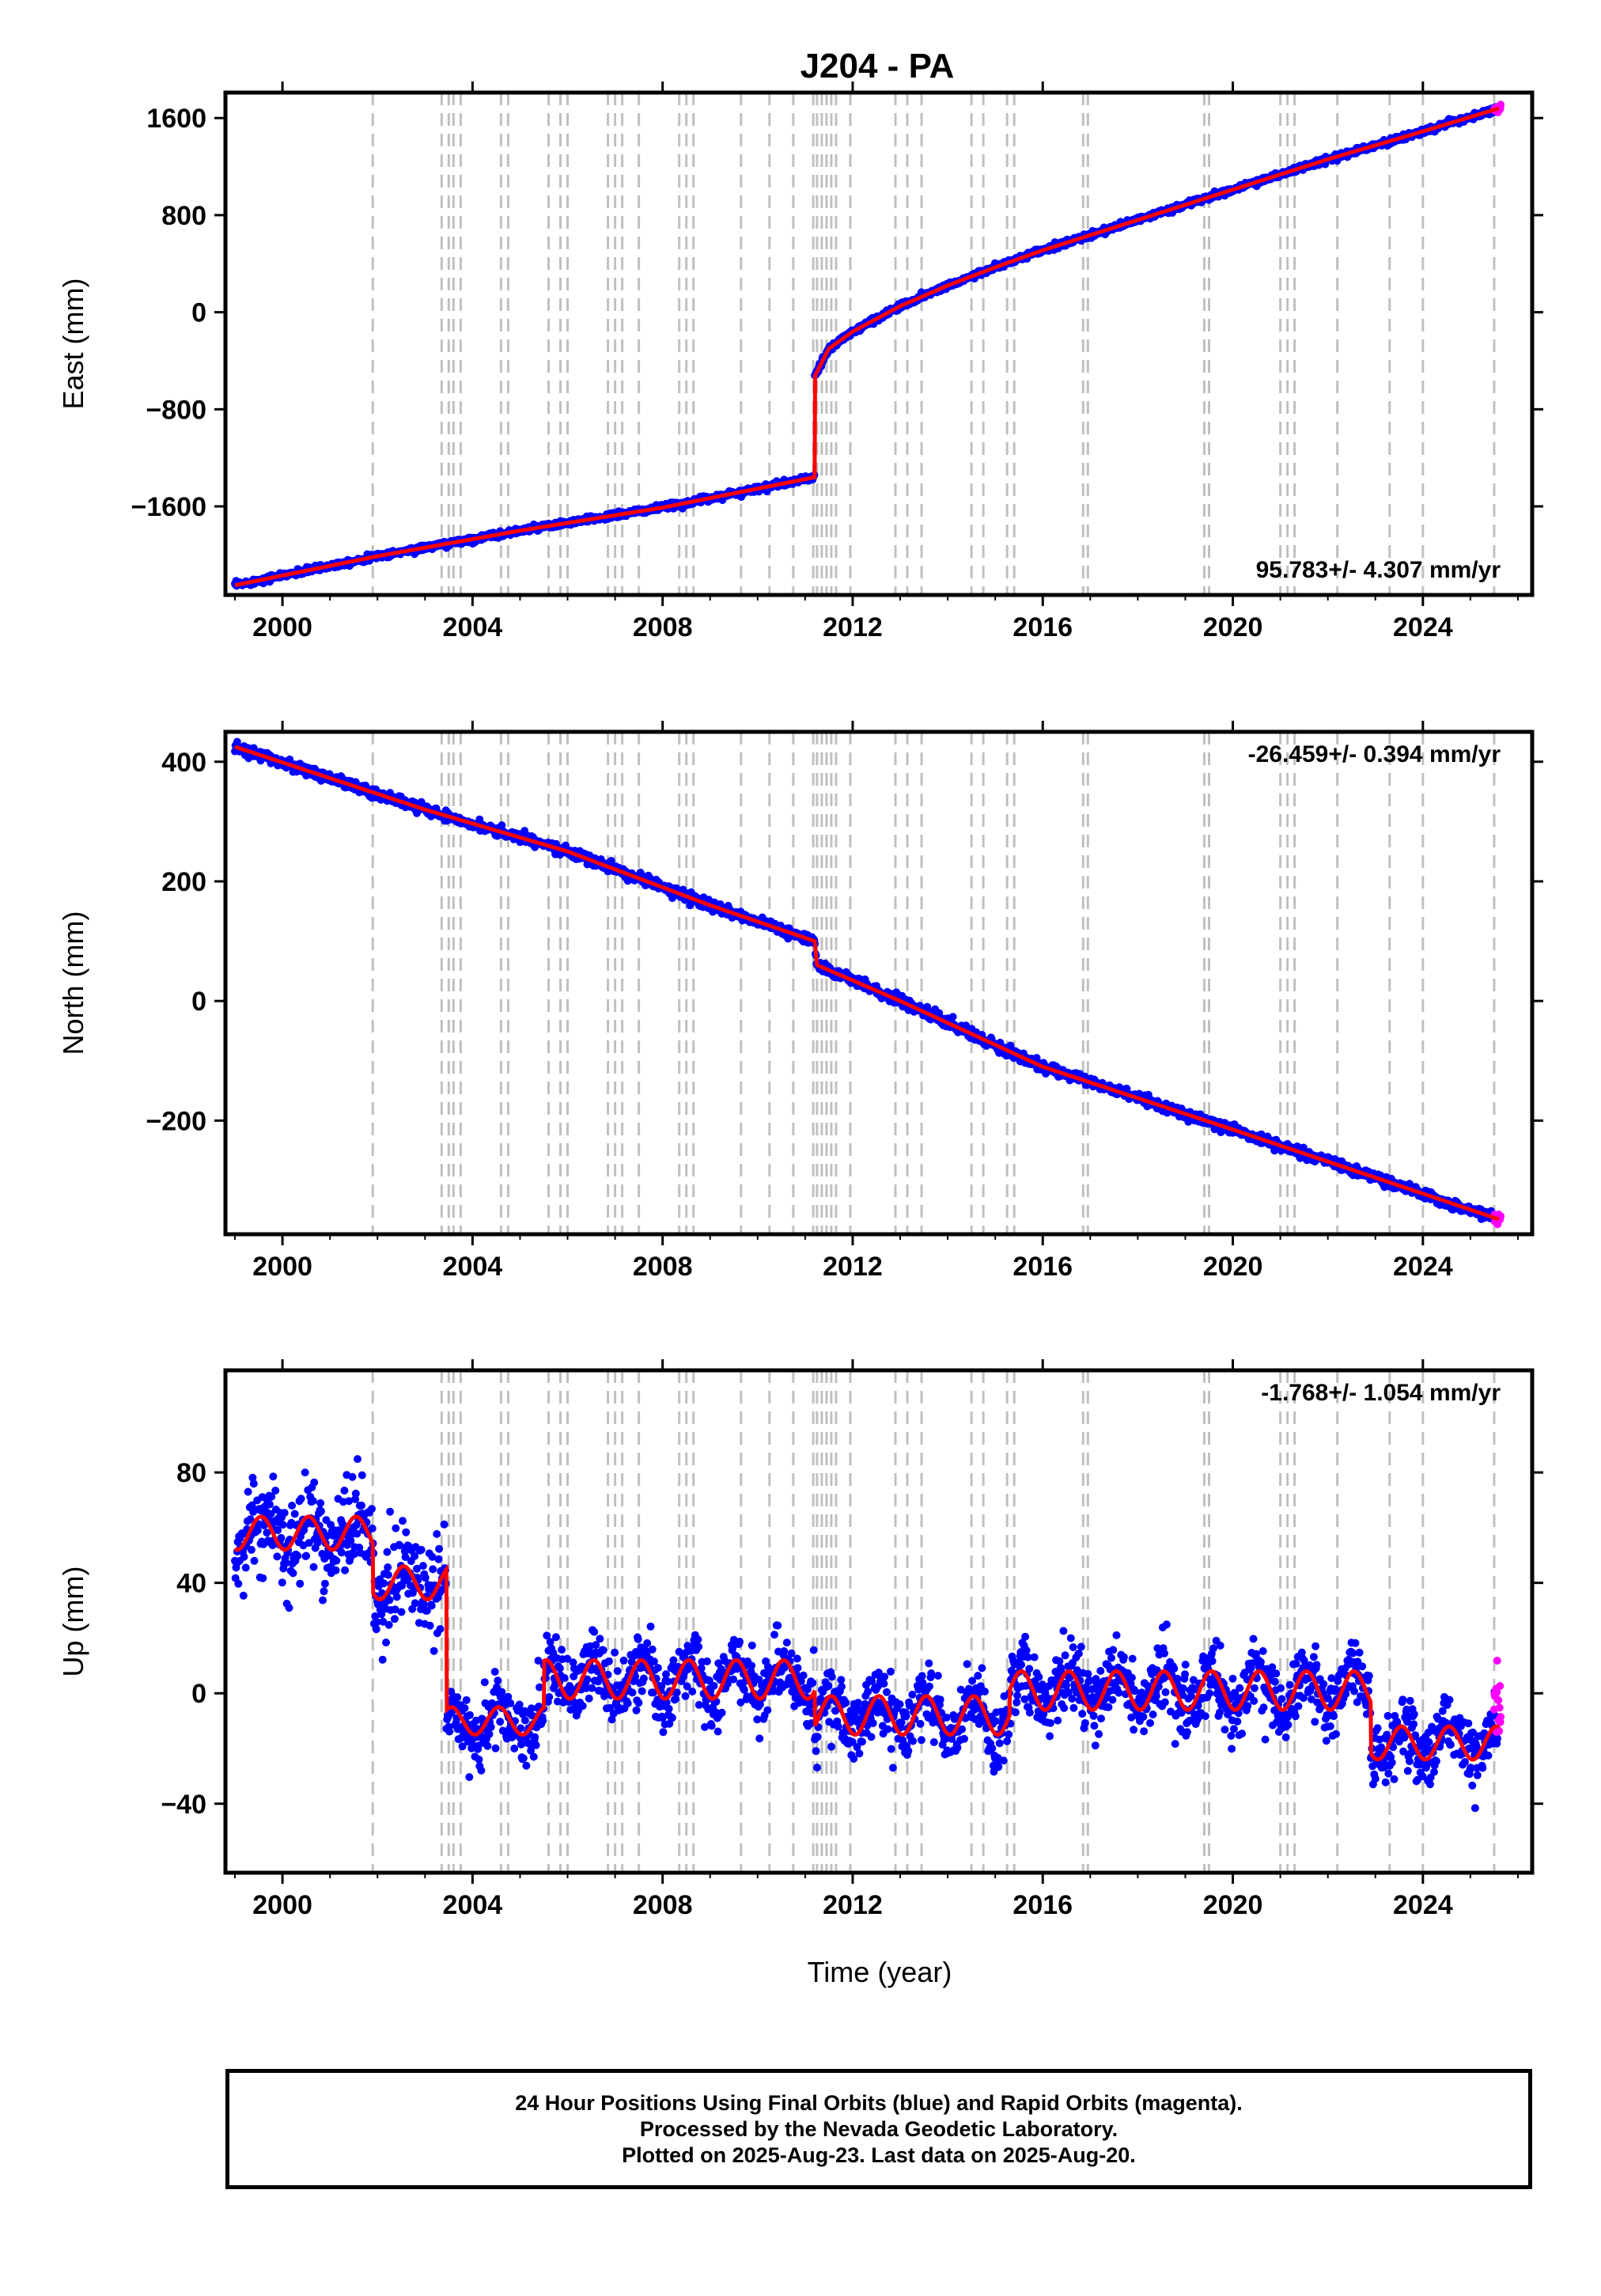 The width and height of the screenshot is (1601, 2296). What do you see at coordinates (176, 1121) in the screenshot?
I see `y-tick-label: −200` at bounding box center [176, 1121].